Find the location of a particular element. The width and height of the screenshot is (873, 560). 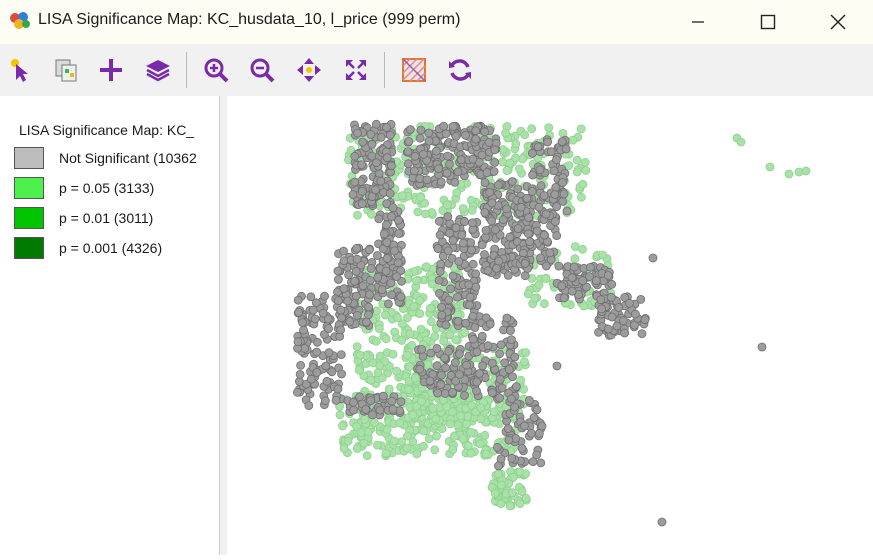

select-tool-button is located at coordinates (20, 70).